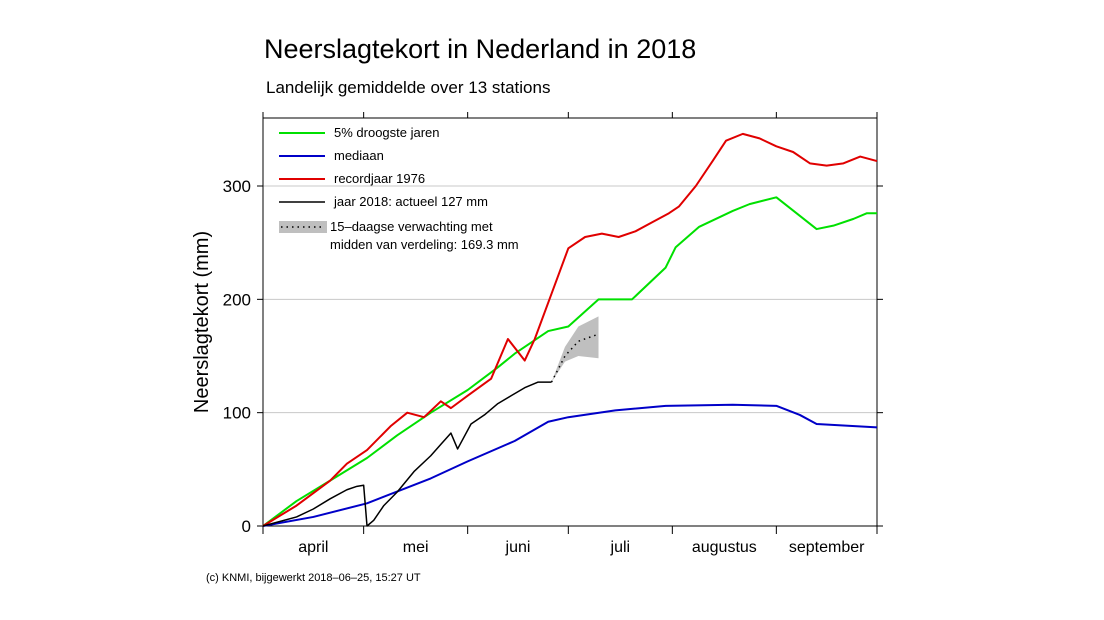 The image size is (1104, 620). Describe the element at coordinates (202, 322) in the screenshot. I see `y-axis-title: Neerslagtekort (mm)` at that location.